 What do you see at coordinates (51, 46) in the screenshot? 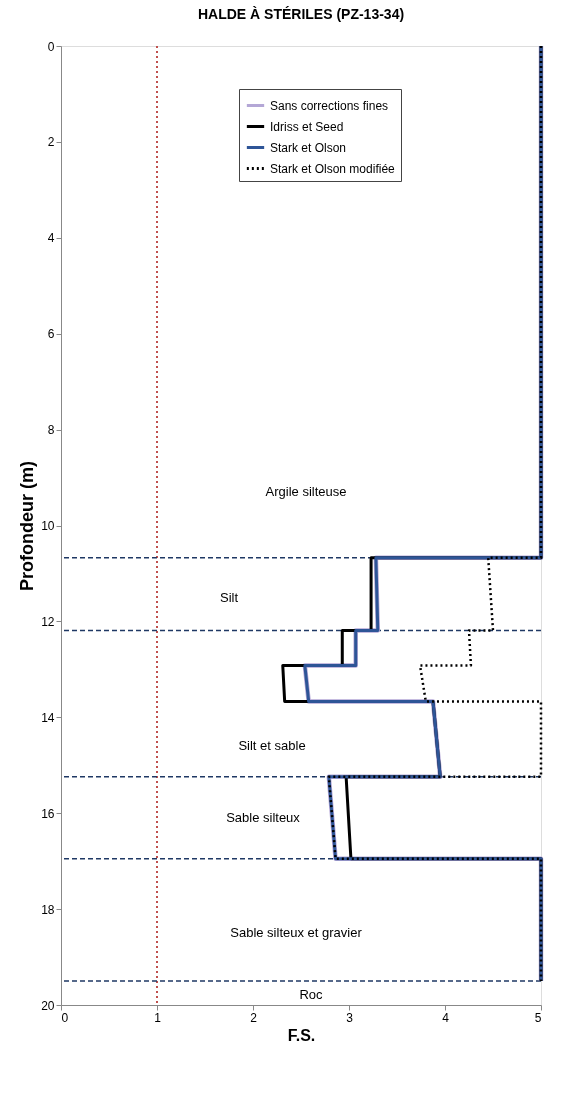
I see `y-tick-label: 0` at bounding box center [51, 46].